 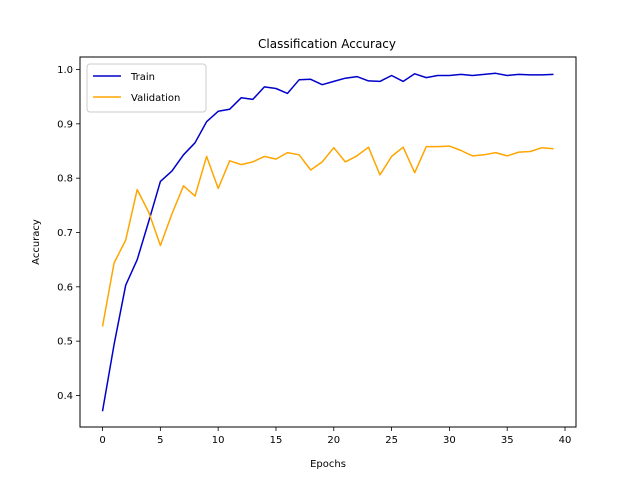 I want to click on x-tick-label: 40, so click(x=565, y=440).